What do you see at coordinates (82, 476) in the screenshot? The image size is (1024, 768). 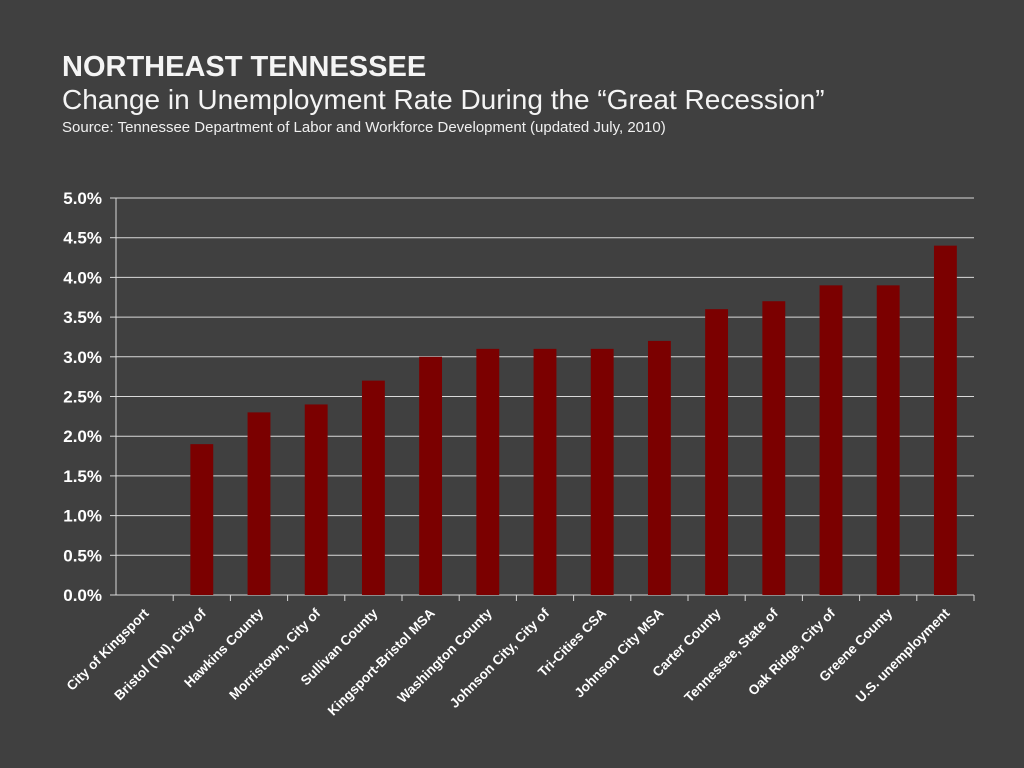 I see `y-tick-label: 1.5%` at bounding box center [82, 476].